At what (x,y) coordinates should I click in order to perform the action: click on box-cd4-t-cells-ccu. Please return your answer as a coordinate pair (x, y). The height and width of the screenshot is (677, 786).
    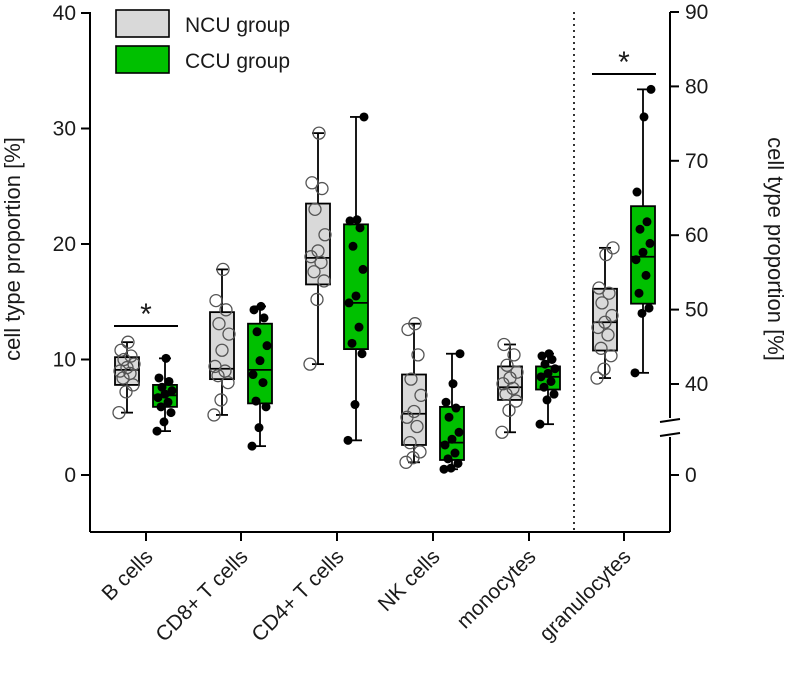
    Looking at the image, I should click on (356, 278).